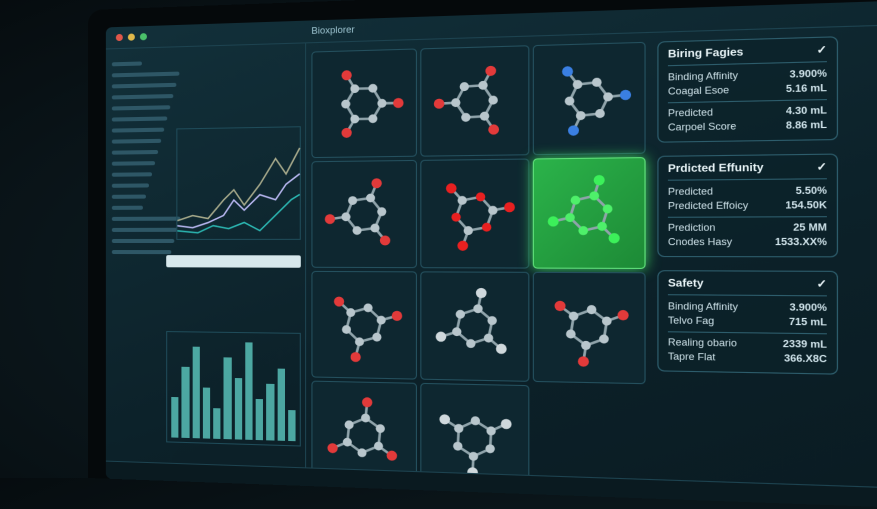 The height and width of the screenshot is (509, 877). Describe the element at coordinates (747, 308) in the screenshot. I see `metric-row: Binding Affinity 3.900%` at that location.